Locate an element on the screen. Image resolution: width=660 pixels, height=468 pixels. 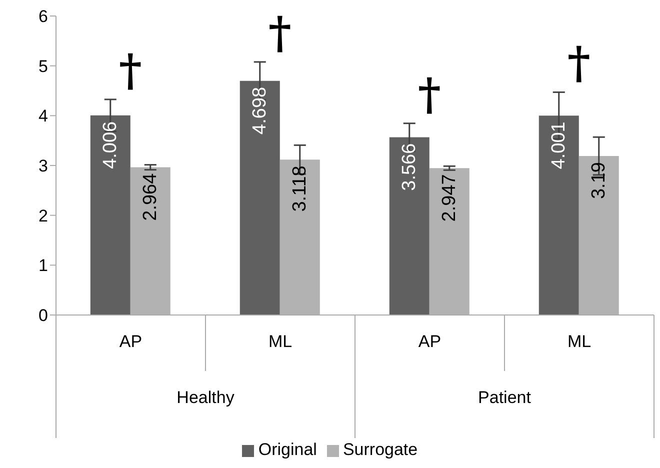
data-label: 3.19 is located at coordinates (599, 181).